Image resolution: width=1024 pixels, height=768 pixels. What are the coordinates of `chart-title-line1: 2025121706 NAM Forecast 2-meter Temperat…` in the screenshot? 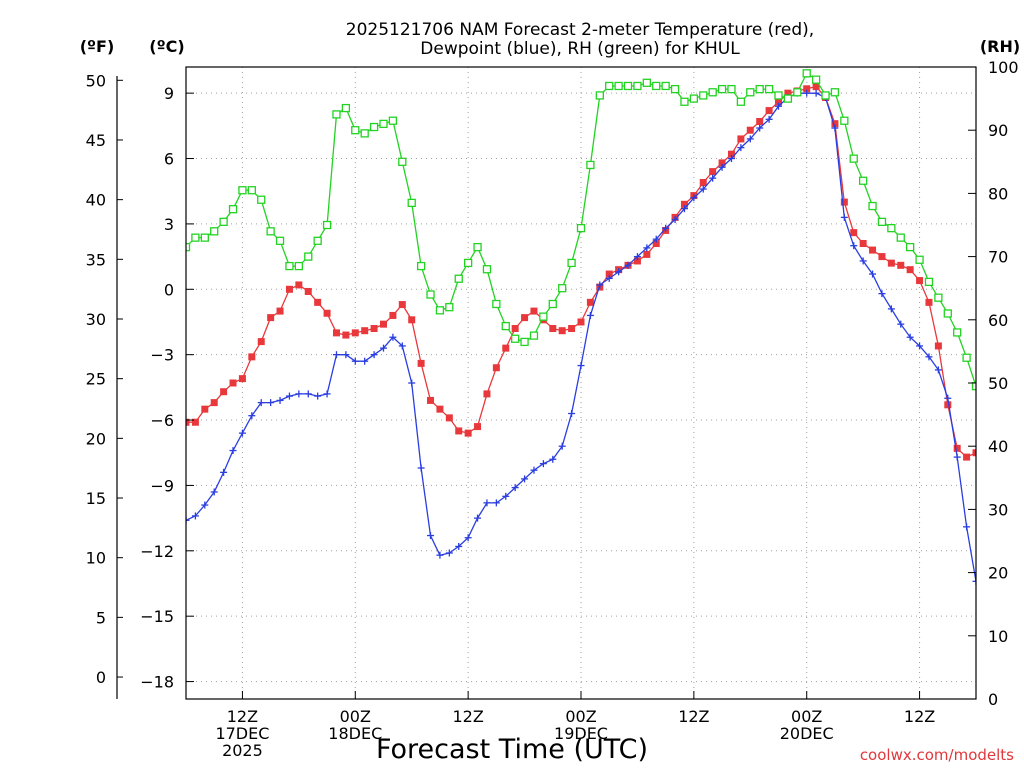 It's located at (580, 30).